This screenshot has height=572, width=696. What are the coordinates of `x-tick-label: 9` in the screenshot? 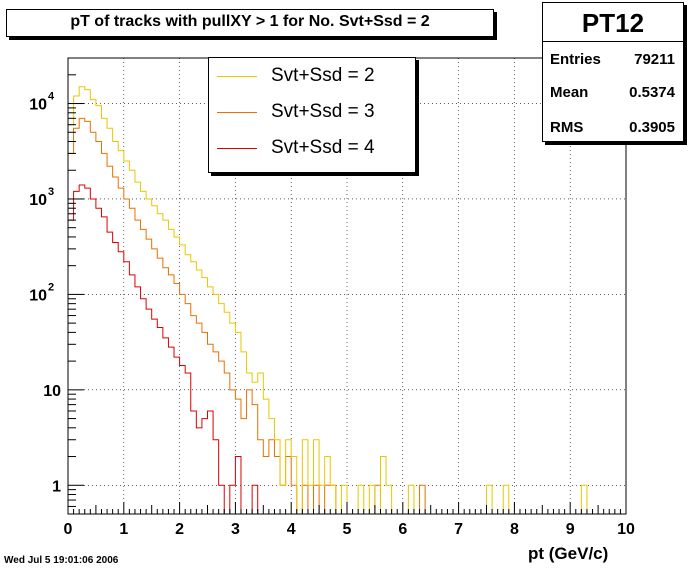 It's located at (570, 529).